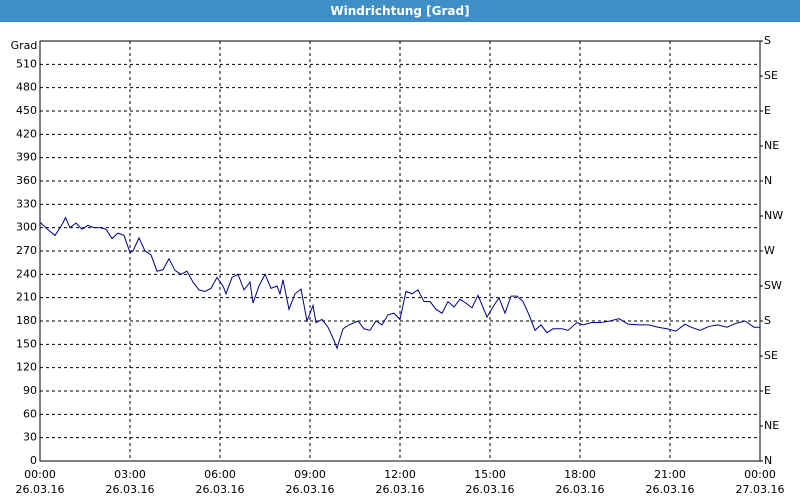 Image resolution: width=800 pixels, height=500 pixels. Describe the element at coordinates (26, 180) in the screenshot. I see `y-tick-label: 360` at that location.